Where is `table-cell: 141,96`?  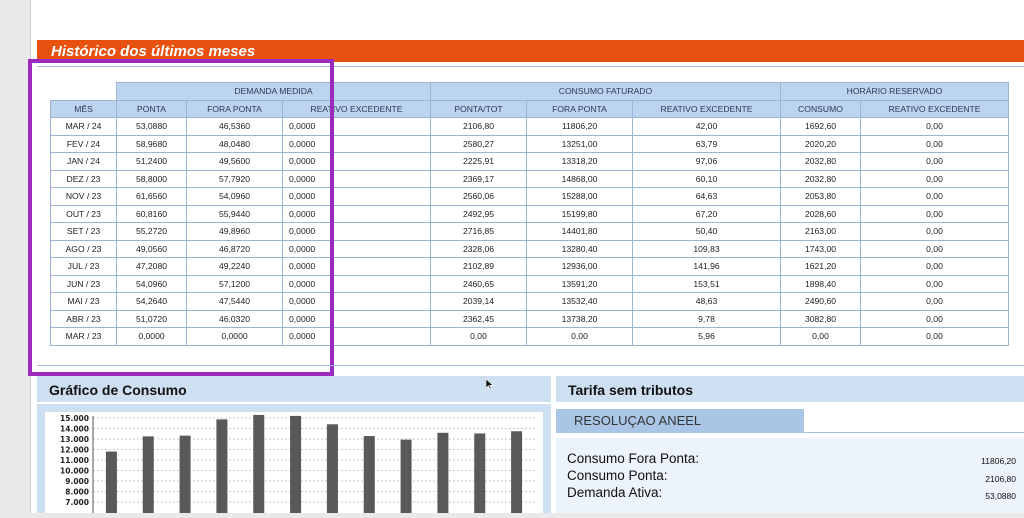 table-cell: 141,96 is located at coordinates (706, 266).